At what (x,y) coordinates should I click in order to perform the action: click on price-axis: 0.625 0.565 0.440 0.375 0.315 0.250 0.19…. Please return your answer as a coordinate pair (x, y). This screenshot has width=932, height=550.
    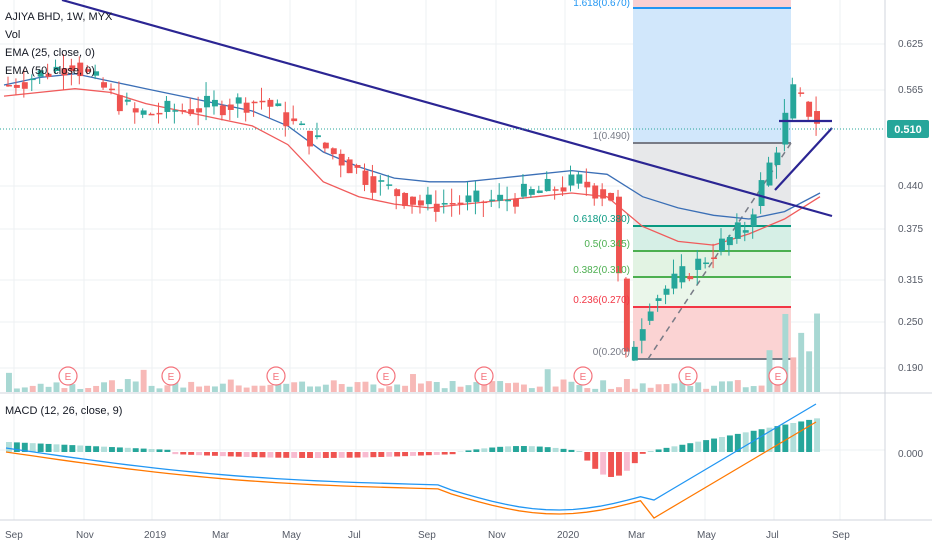
    Looking at the image, I should click on (910, 249).